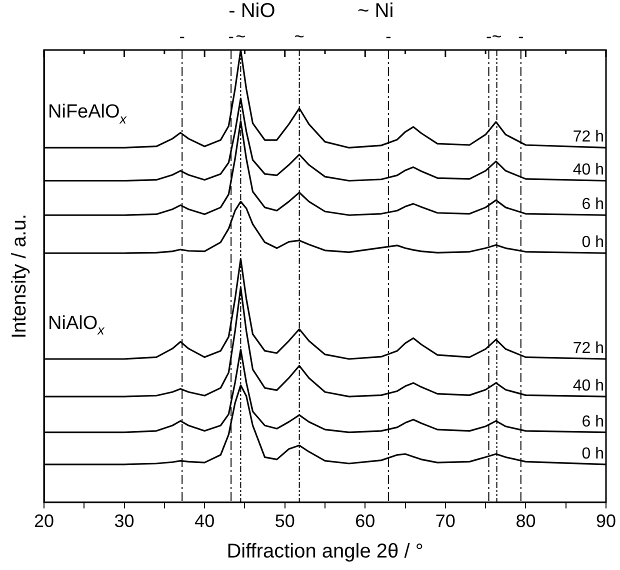  What do you see at coordinates (376, 11) in the screenshot?
I see `text: ~ Ni` at bounding box center [376, 11].